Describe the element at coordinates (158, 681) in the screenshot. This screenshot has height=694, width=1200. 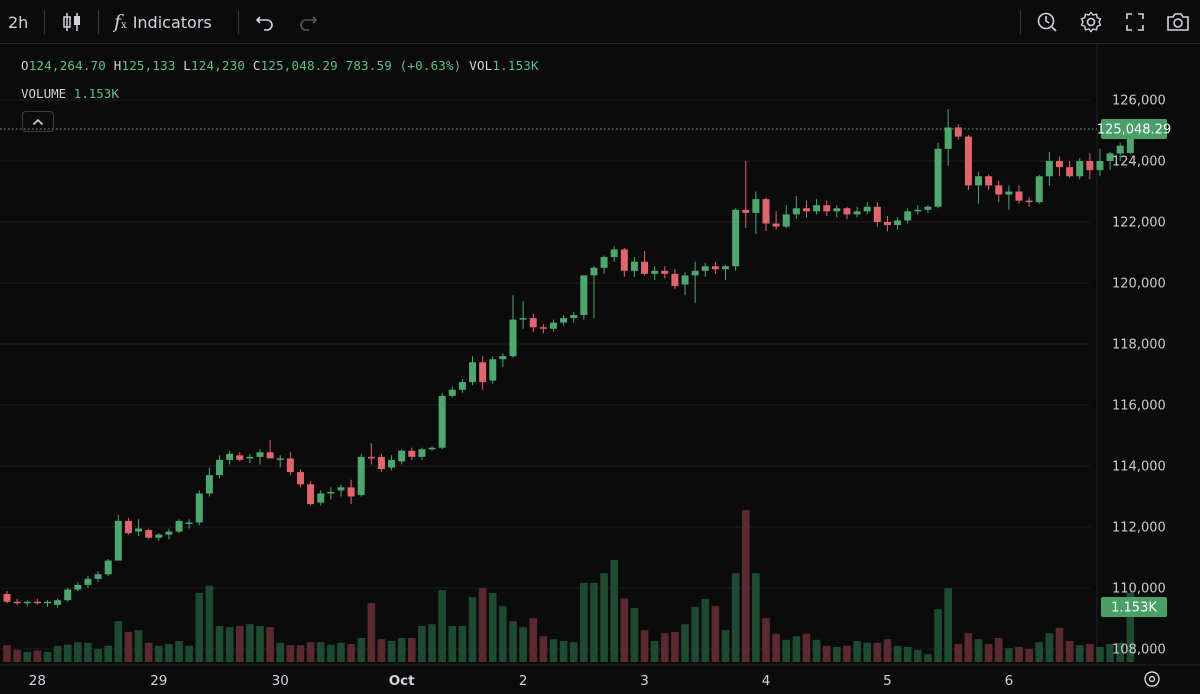
I see `time-tick-label: 29` at that location.